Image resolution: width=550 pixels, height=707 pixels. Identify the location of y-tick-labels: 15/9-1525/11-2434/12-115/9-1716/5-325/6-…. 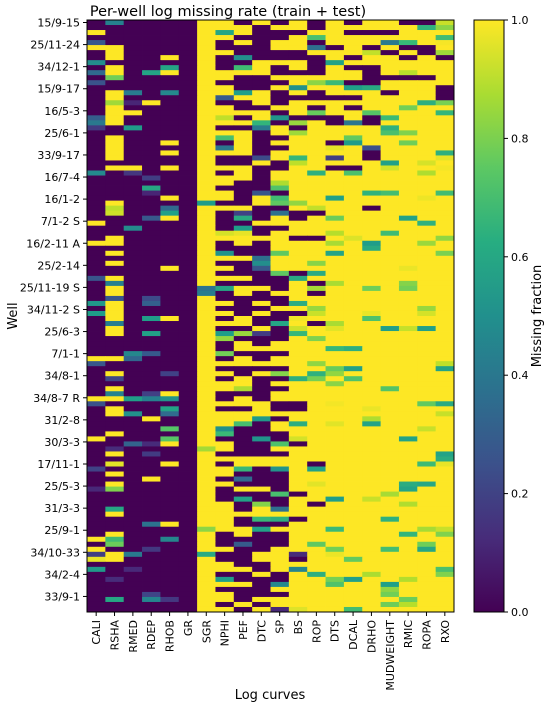
(53, 310).